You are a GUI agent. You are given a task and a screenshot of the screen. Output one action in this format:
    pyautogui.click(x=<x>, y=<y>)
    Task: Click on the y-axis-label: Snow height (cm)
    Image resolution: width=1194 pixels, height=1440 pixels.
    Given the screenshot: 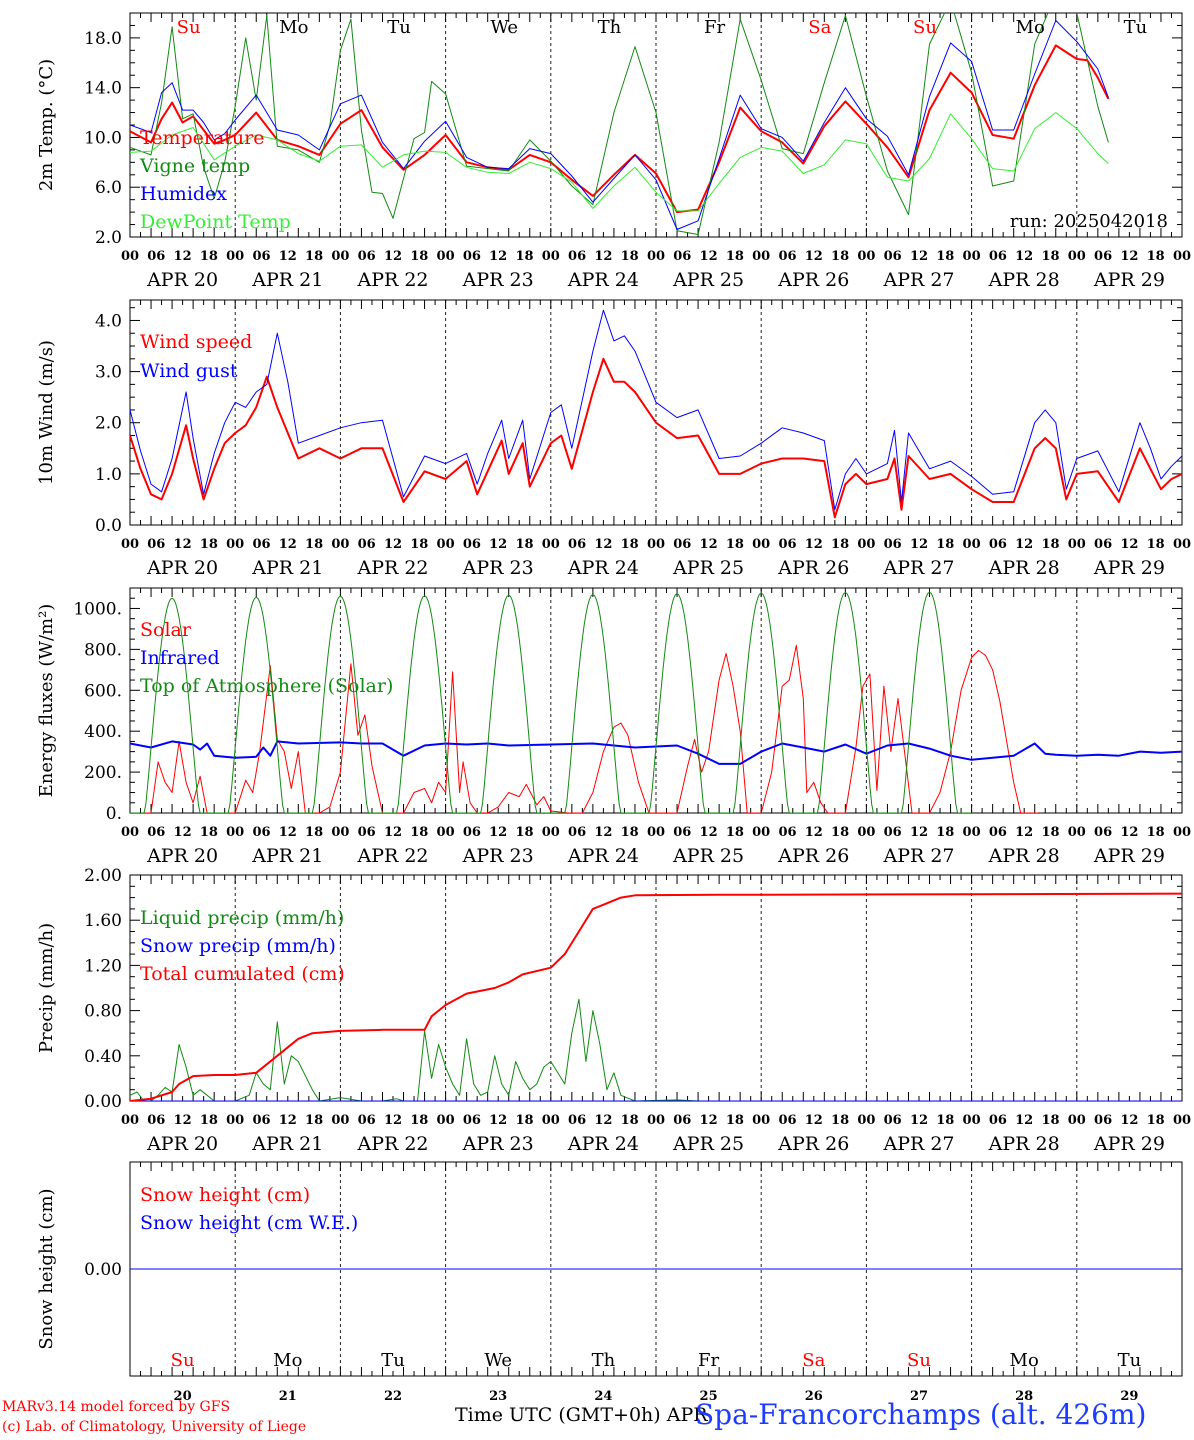 What is the action you would take?
    pyautogui.click(x=46, y=1268)
    